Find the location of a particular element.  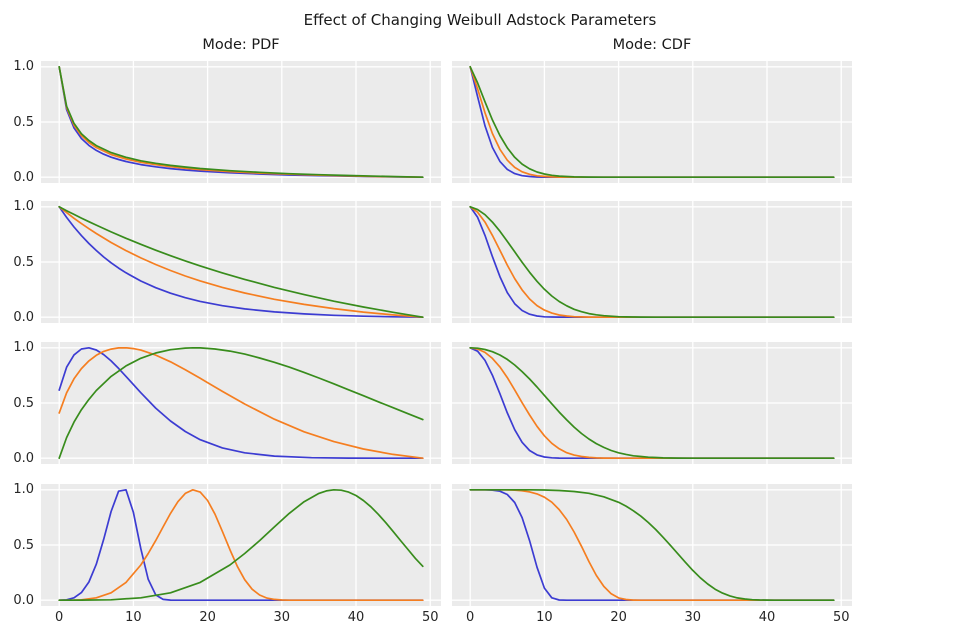

subplot-pdf-row3 is located at coordinates (241, 403).